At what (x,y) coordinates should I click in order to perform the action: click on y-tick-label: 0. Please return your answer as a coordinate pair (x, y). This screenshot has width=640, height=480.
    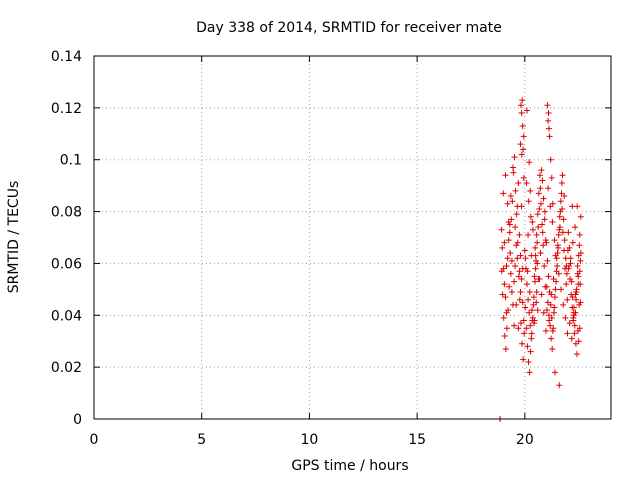
    Looking at the image, I should click on (77, 420).